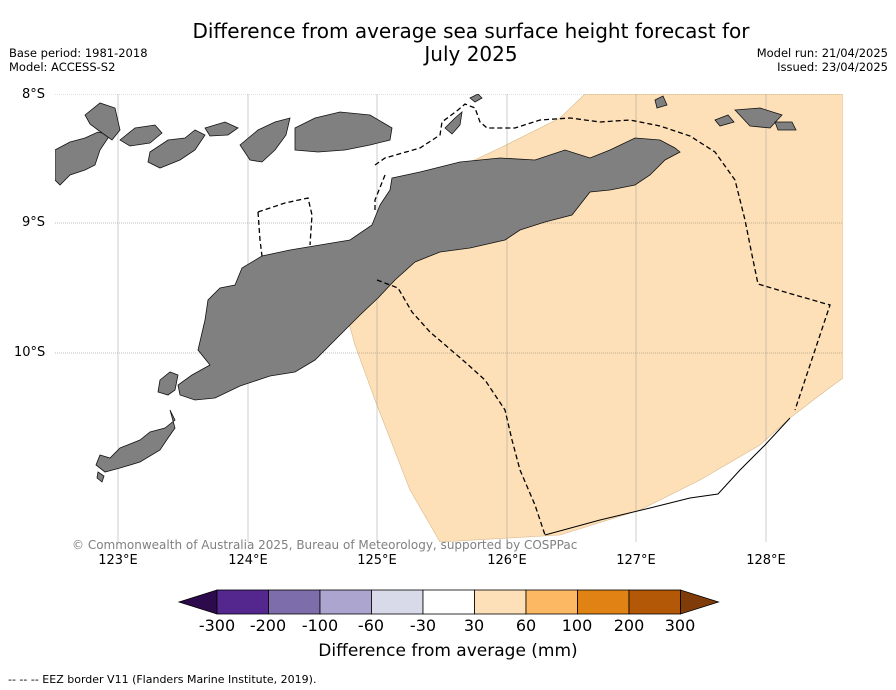 This screenshot has height=690, width=896. What do you see at coordinates (34, 222) in the screenshot?
I see `lat-label-9s: 9°S` at bounding box center [34, 222].